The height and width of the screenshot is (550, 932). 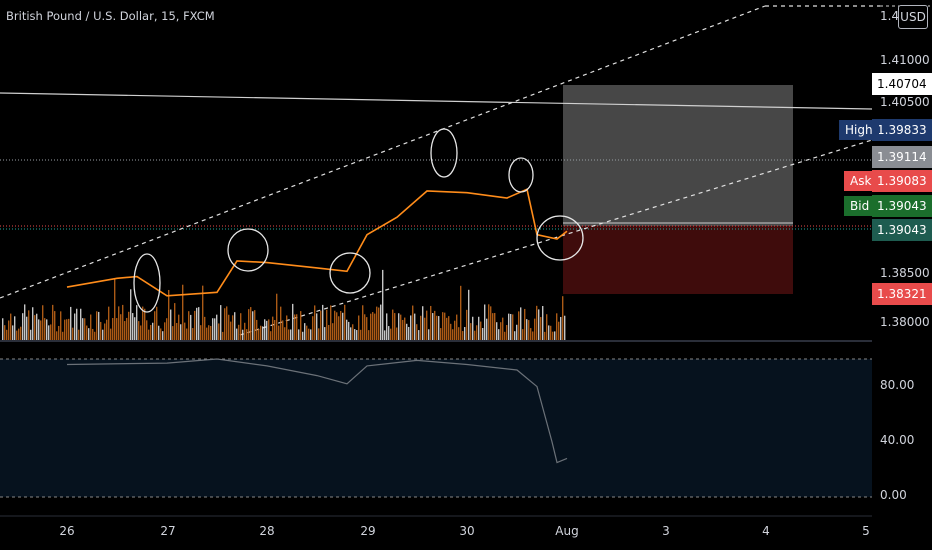 What do you see at coordinates (861, 181) in the screenshot?
I see `ask-label: Ask` at bounding box center [861, 181].